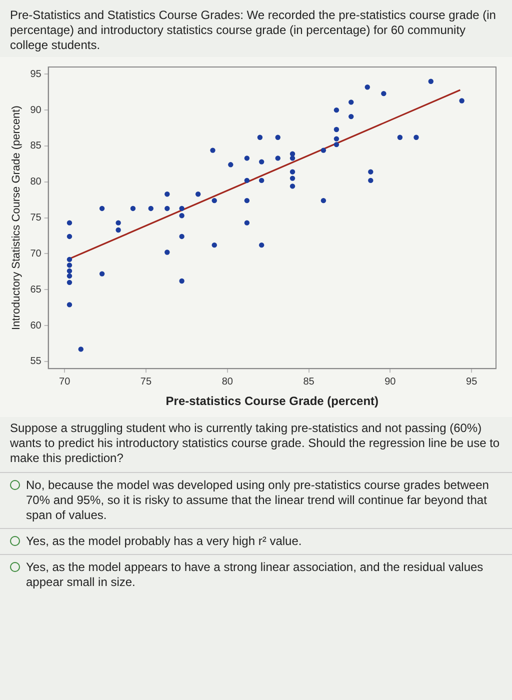 The width and height of the screenshot is (512, 700). What do you see at coordinates (309, 382) in the screenshot?
I see `x-tick-label: 85` at bounding box center [309, 382].